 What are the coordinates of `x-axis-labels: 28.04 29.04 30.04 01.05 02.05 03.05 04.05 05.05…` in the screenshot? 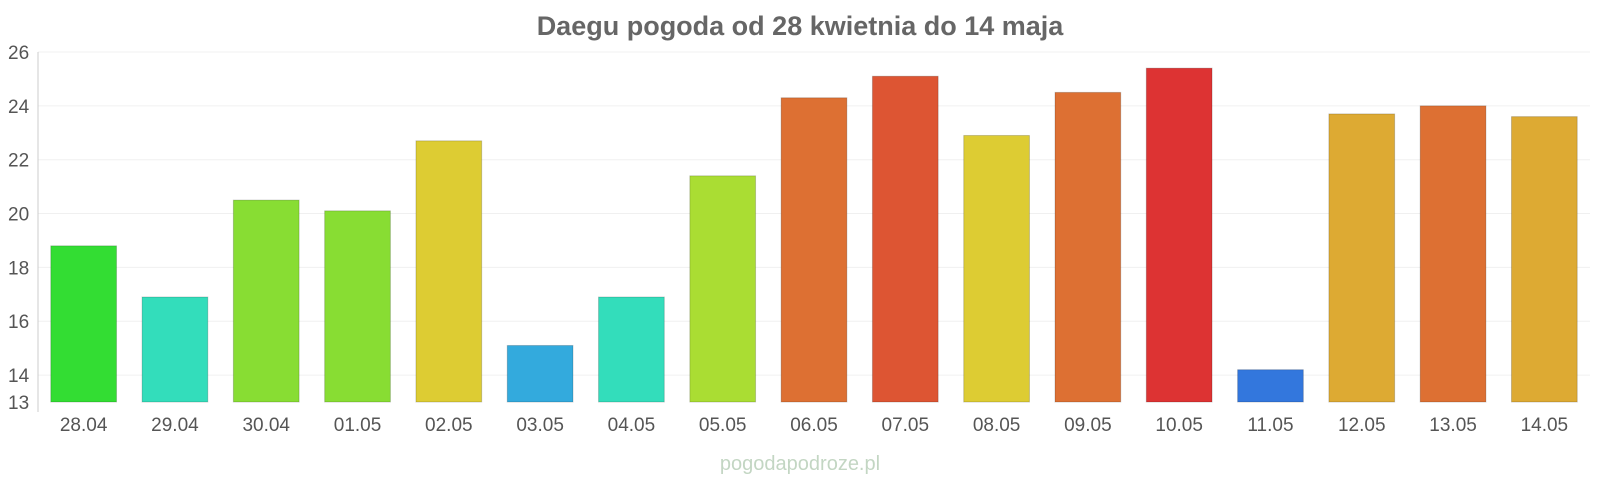 It's located at (814, 425).